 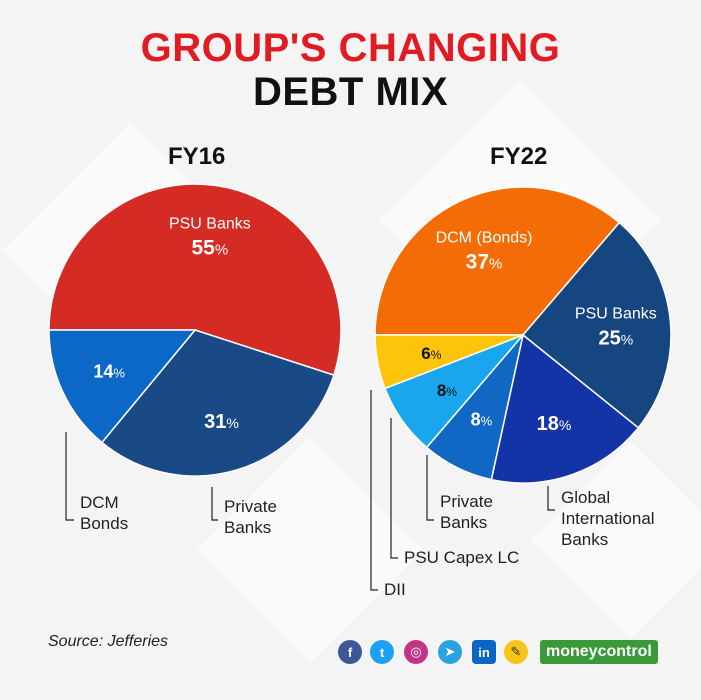 I want to click on pie-slice-fy22-global-international-banks, so click(x=565, y=408).